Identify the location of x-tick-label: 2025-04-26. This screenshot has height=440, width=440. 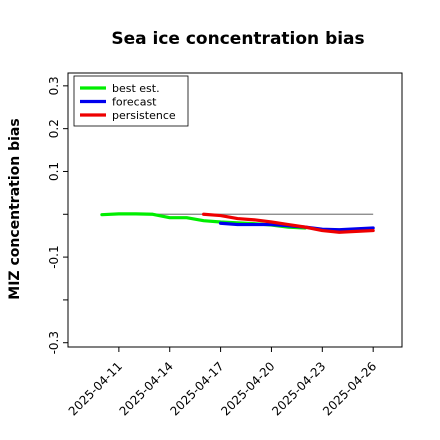
(349, 388).